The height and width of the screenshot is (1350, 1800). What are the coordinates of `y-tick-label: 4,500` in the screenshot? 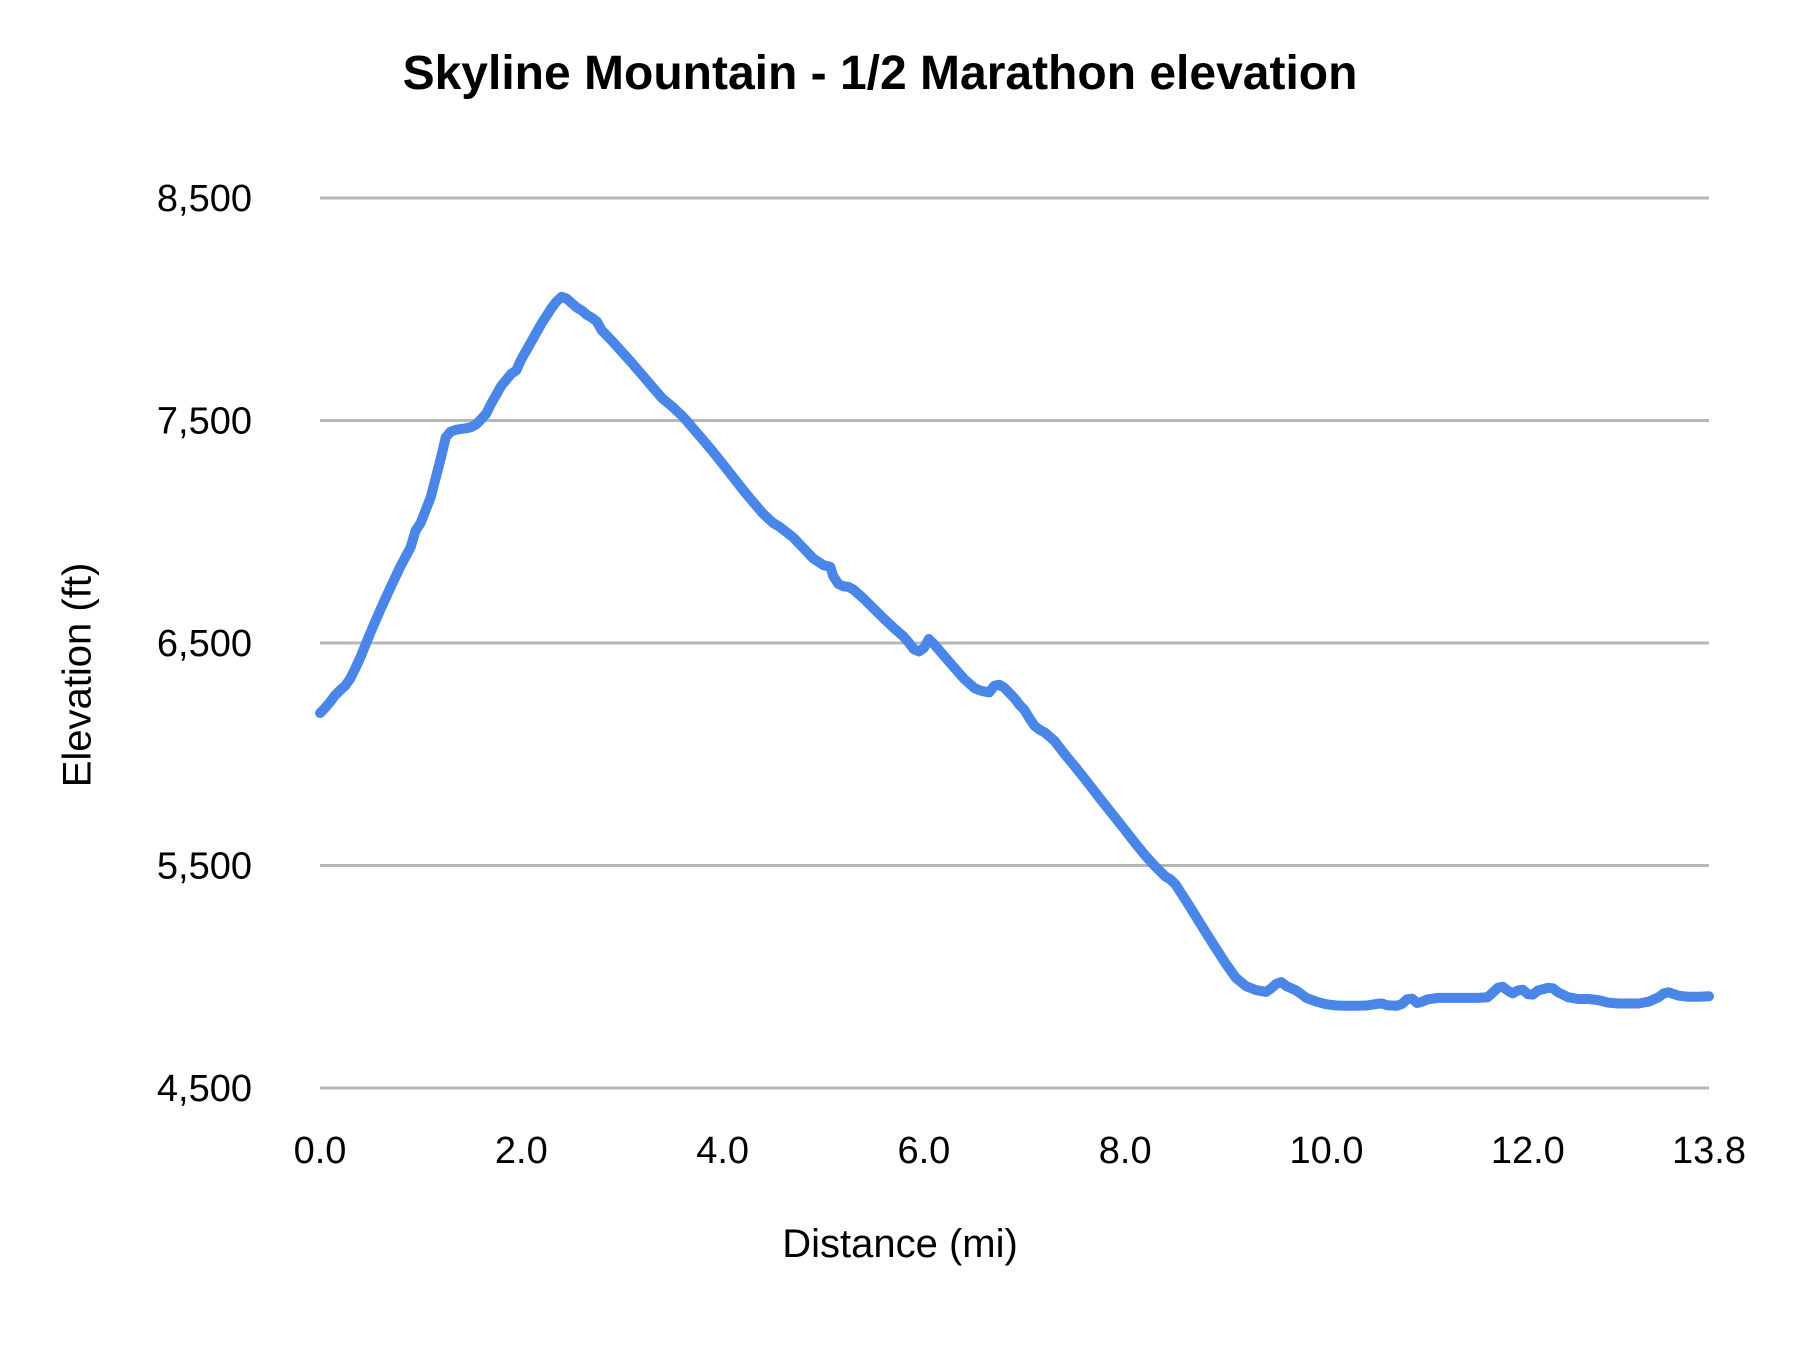 It's located at (204, 1089).